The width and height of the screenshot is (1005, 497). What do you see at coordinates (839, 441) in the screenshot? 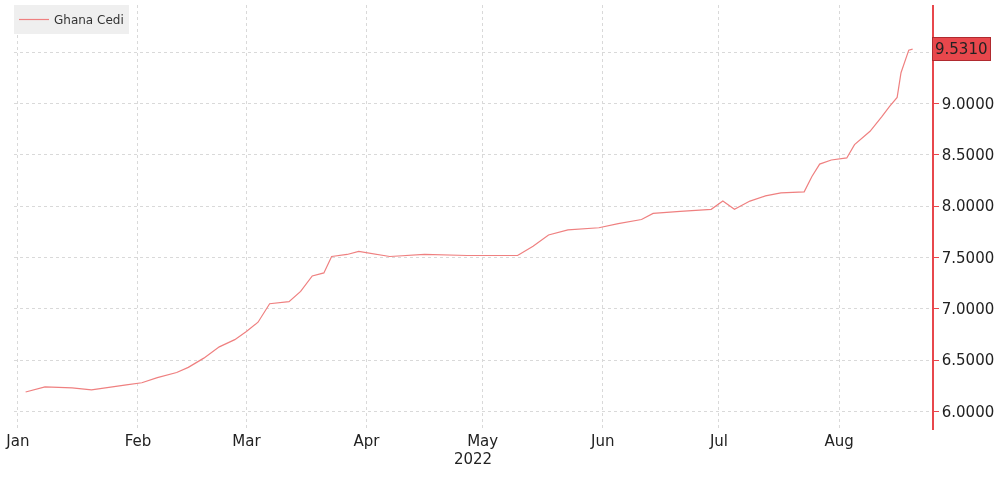
I see `x-tick-label: Aug` at bounding box center [839, 441].